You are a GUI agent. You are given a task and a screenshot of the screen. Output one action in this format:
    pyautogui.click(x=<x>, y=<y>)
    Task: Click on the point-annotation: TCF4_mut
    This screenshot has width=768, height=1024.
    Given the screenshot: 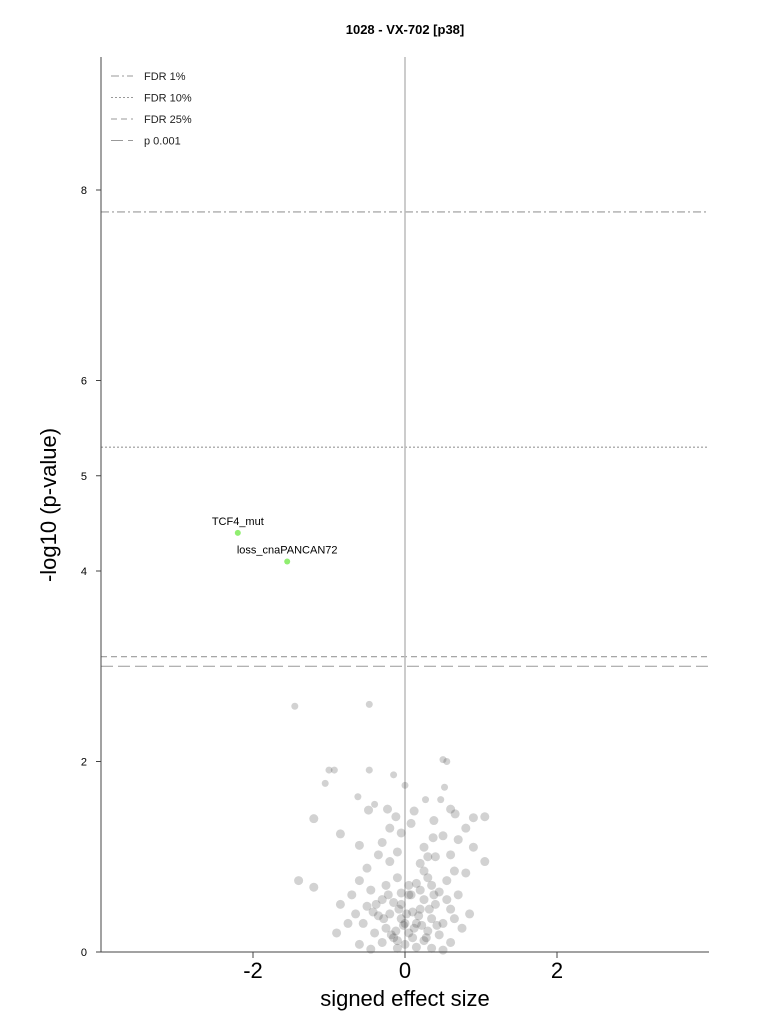 What is the action you would take?
    pyautogui.click(x=238, y=522)
    